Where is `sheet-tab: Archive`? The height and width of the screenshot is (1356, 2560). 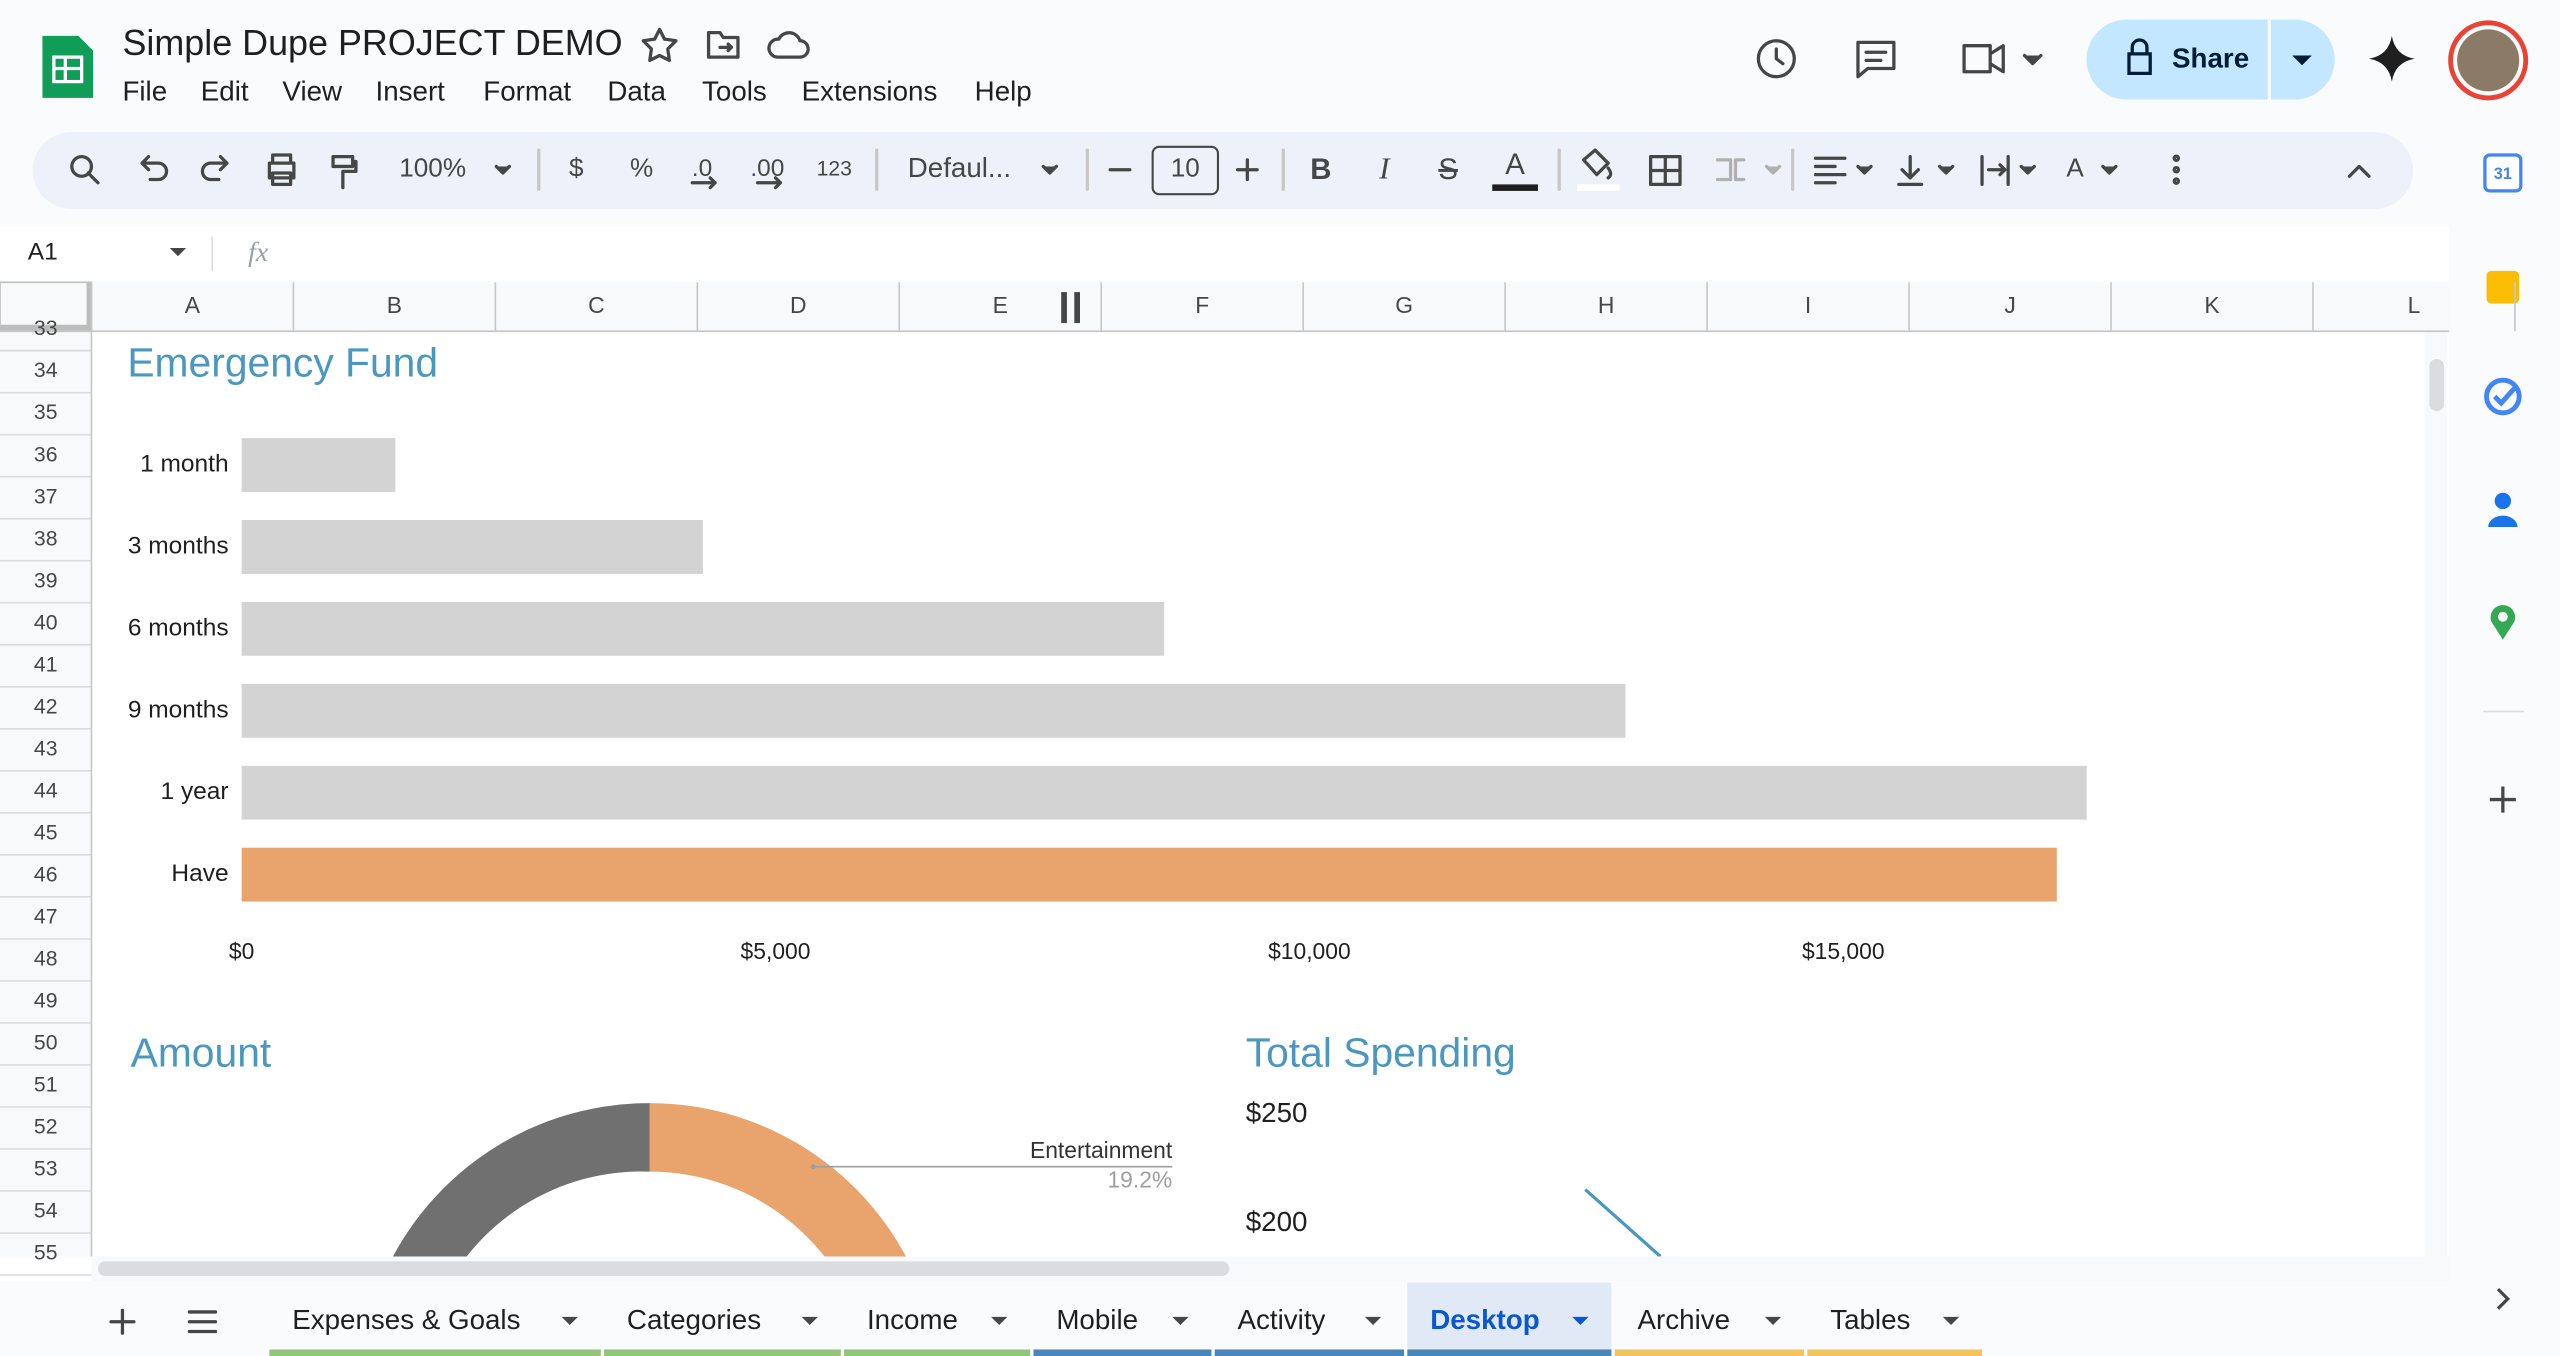
sheet-tab: Archive is located at coordinates (1684, 1319).